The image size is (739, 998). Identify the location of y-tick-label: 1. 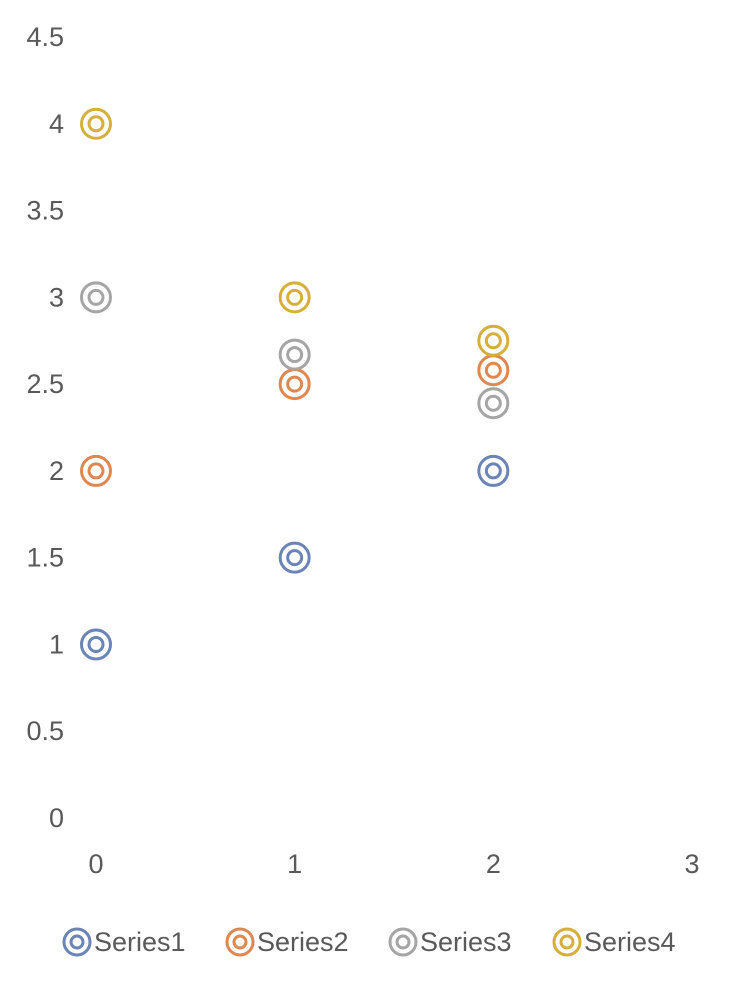
(56, 644).